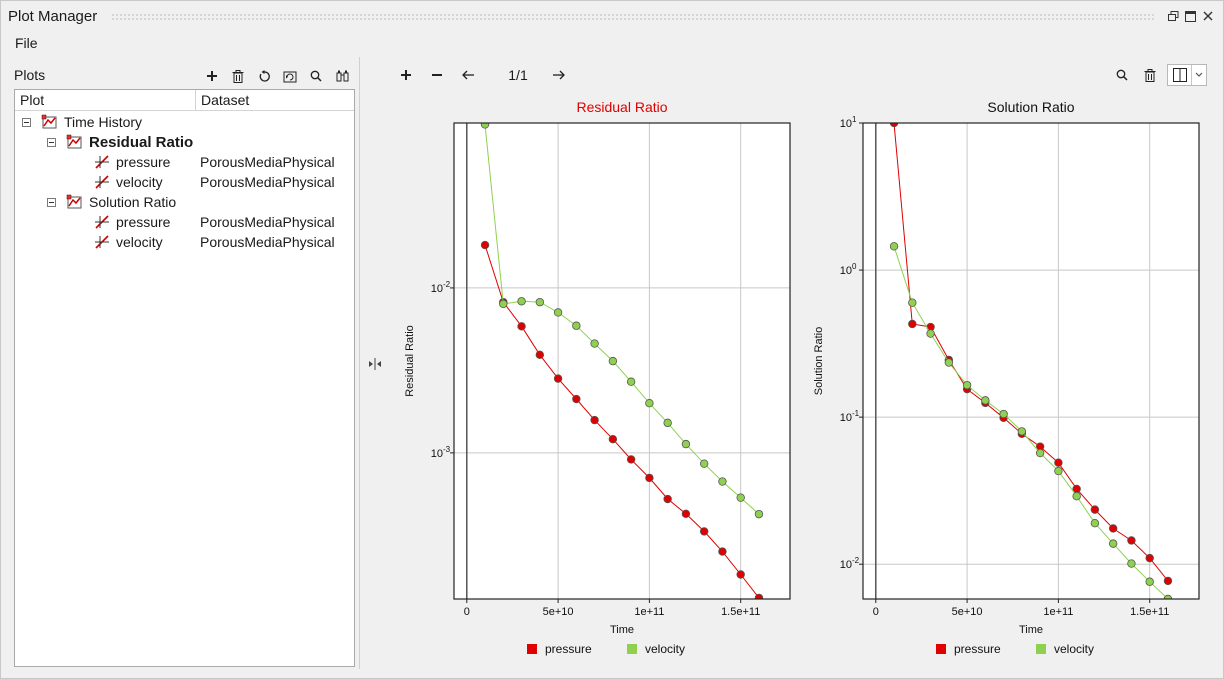  Describe the element at coordinates (633, 16) in the screenshot. I see `title-grip` at that location.